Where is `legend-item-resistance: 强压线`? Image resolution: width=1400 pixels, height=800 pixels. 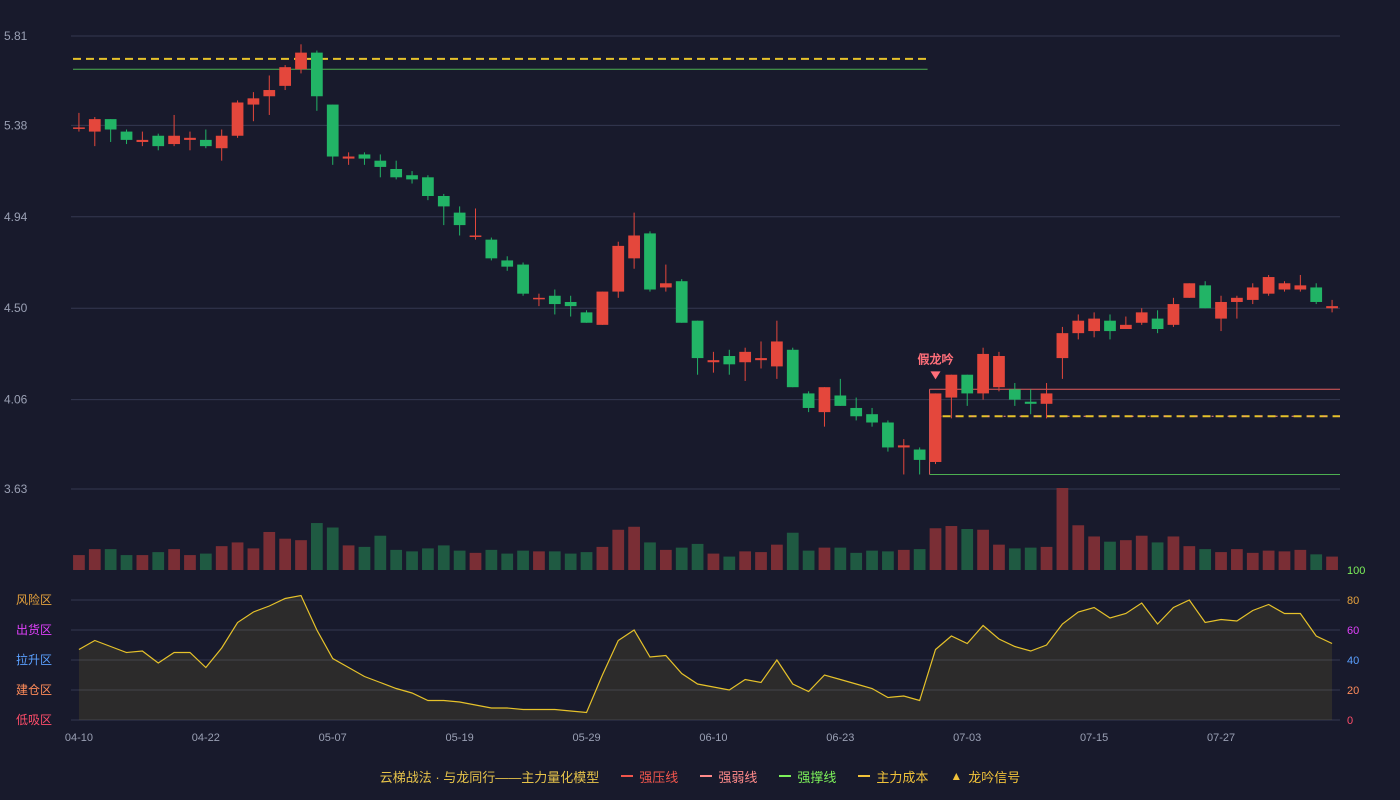
legend-item-resistance: 强压线 is located at coordinates (649, 776).